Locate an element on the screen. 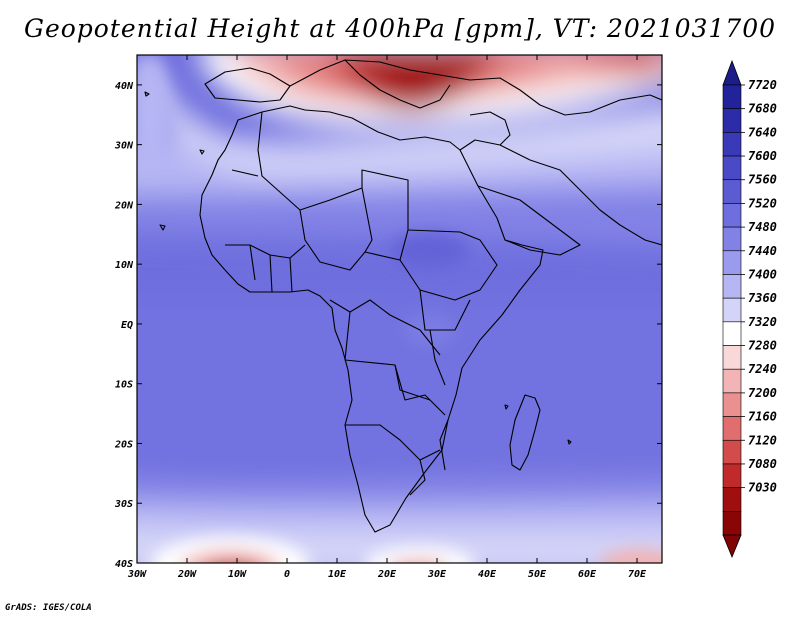 The height and width of the screenshot is (618, 800). colorbar-label: 7030 is located at coordinates (762, 488).